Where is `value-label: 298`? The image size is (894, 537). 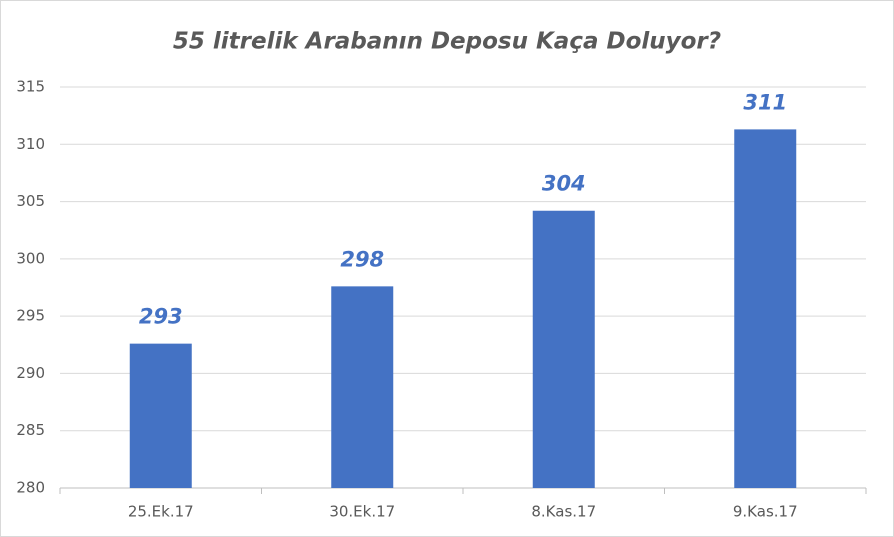
value-label: 298 is located at coordinates (362, 259).